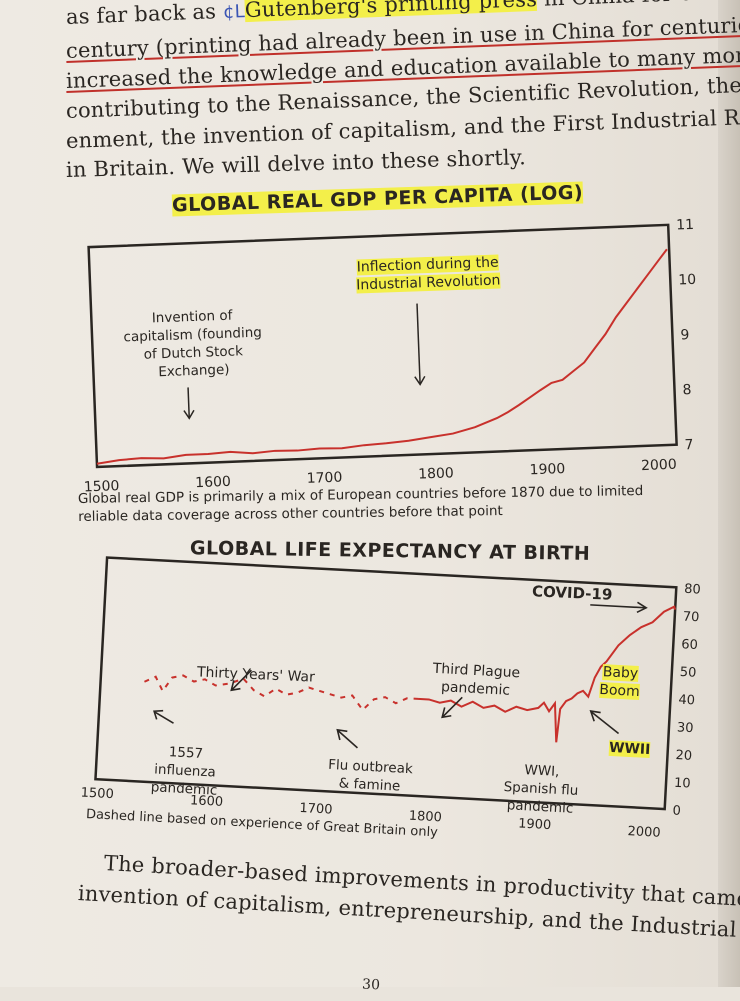 The width and height of the screenshot is (740, 1001). What do you see at coordinates (595, 716) in the screenshot?
I see `wwii-arrowhead` at bounding box center [595, 716].